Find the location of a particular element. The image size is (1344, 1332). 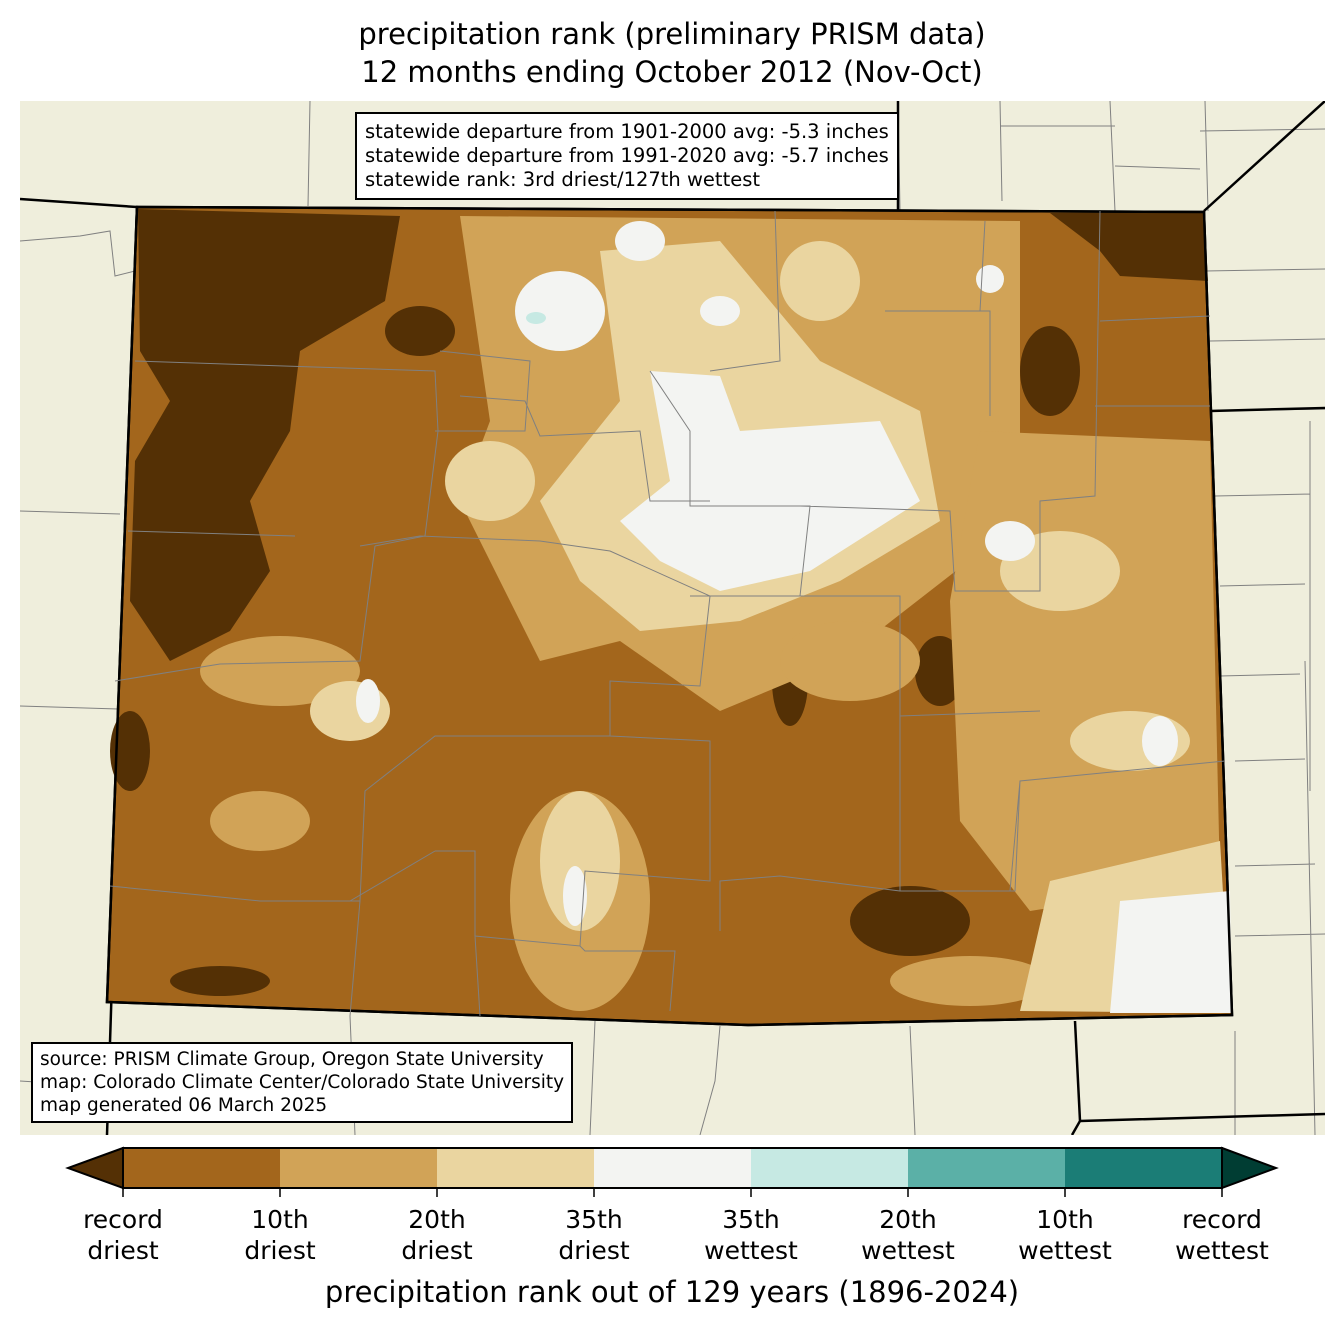

colorbar-tick-label: 10th driest is located at coordinates (280, 1235).